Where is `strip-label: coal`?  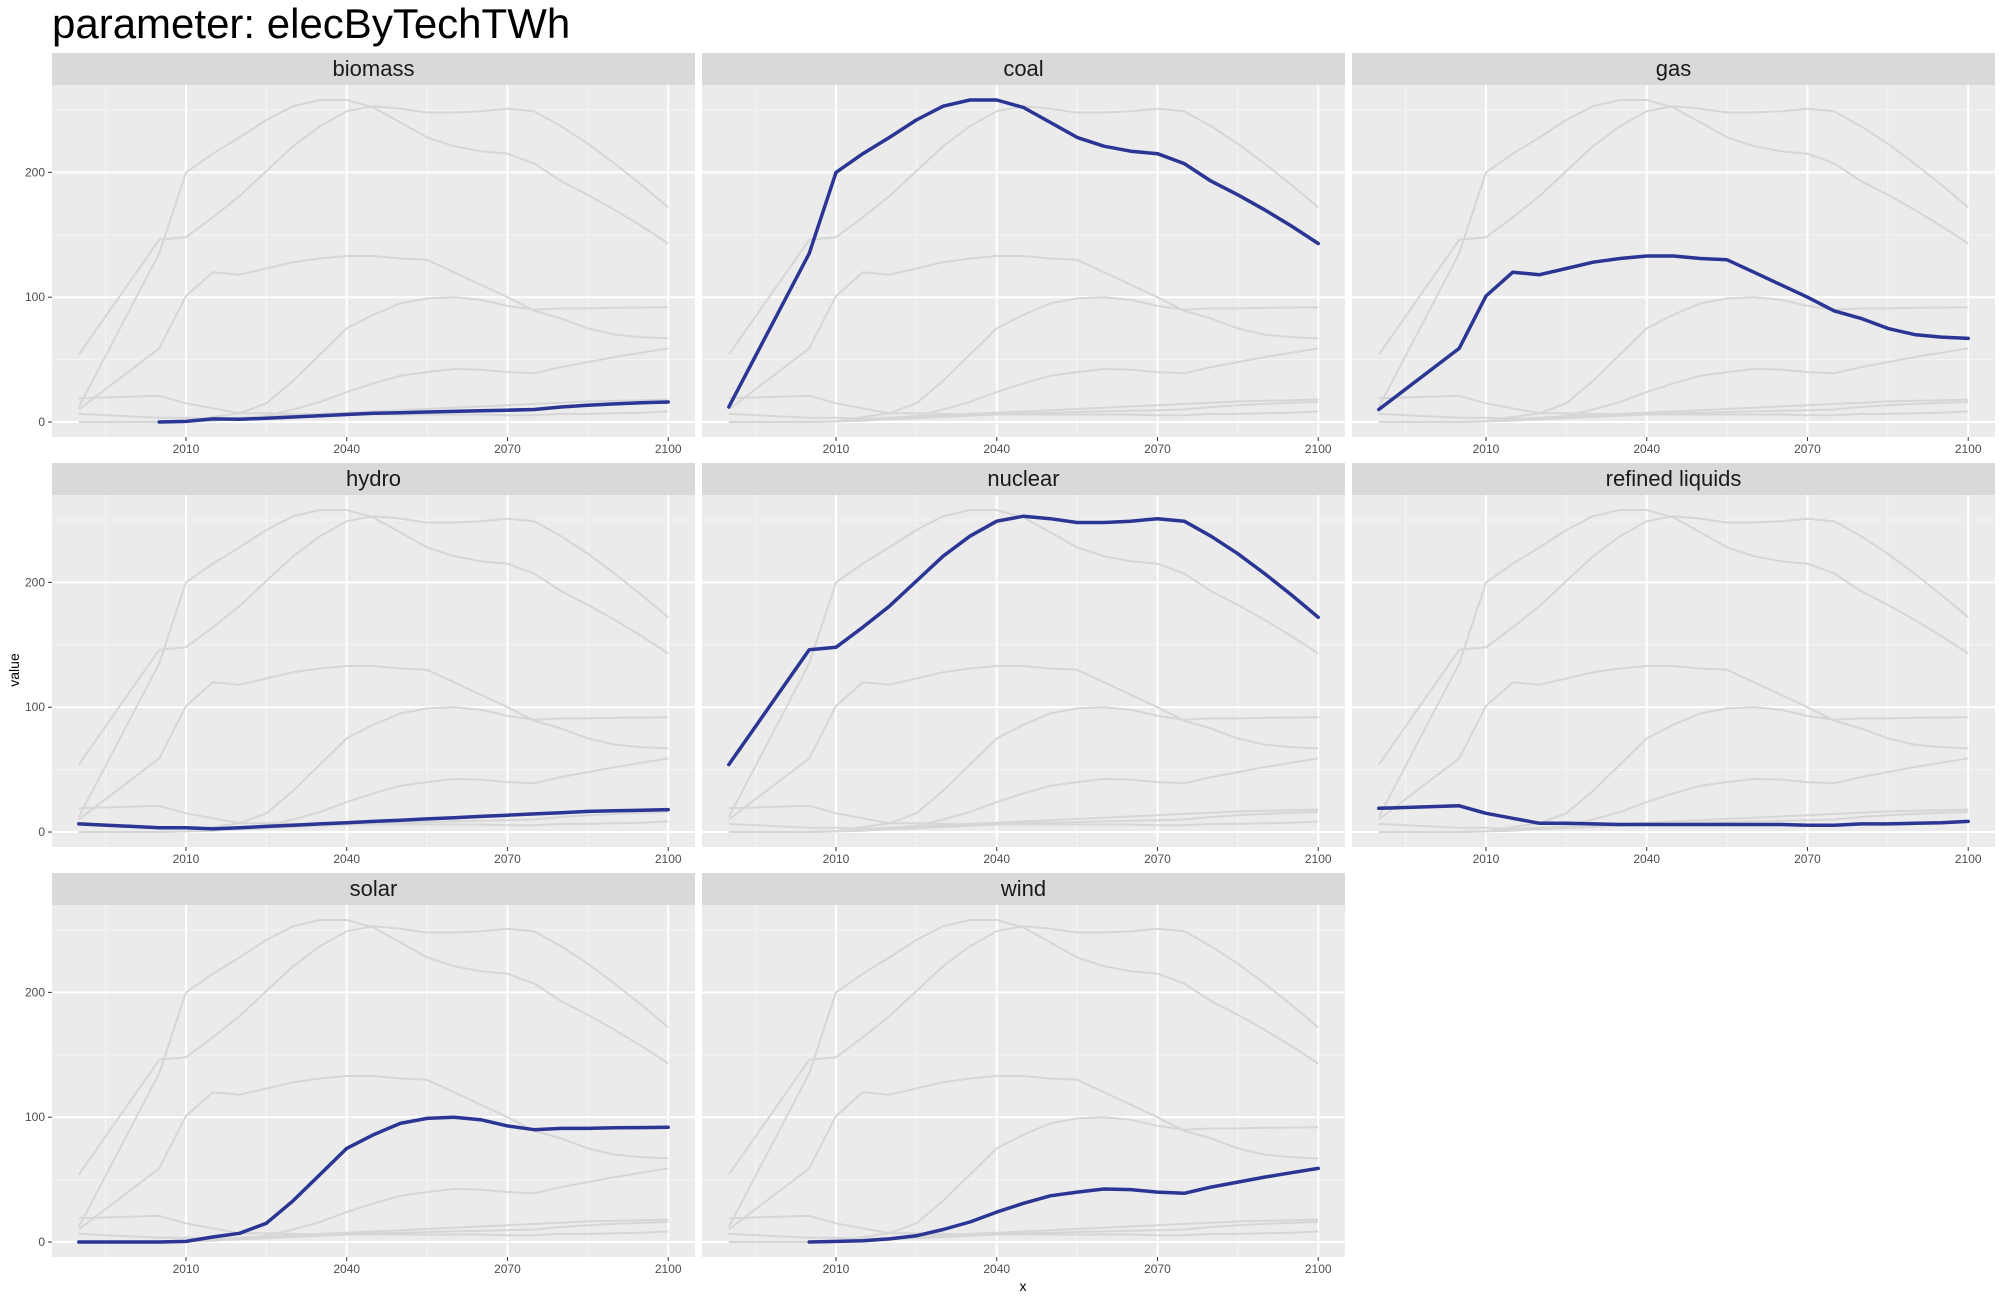 strip-label: coal is located at coordinates (1023, 68).